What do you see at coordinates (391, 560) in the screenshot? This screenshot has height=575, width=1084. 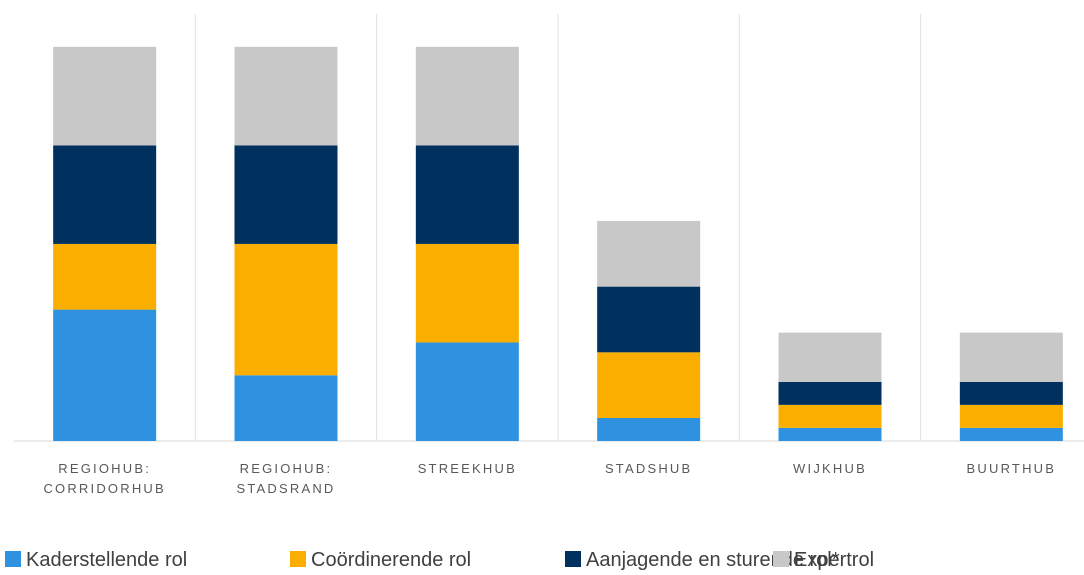 I see `legend-label: Coördinerende rol` at bounding box center [391, 560].